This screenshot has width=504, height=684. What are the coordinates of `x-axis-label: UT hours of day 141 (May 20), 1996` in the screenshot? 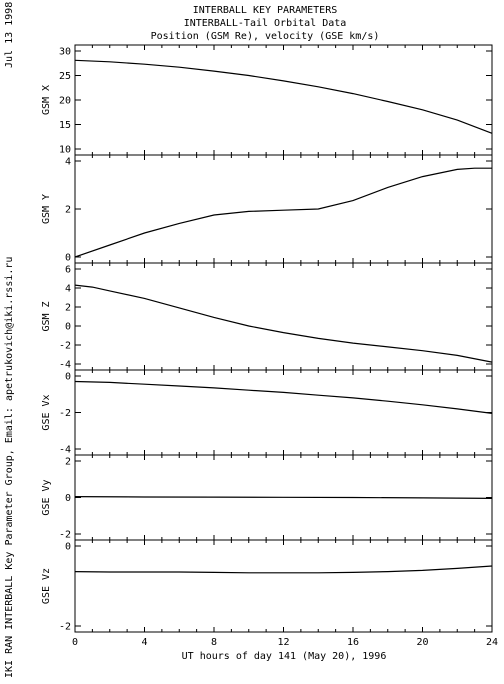 It's located at (284, 656).